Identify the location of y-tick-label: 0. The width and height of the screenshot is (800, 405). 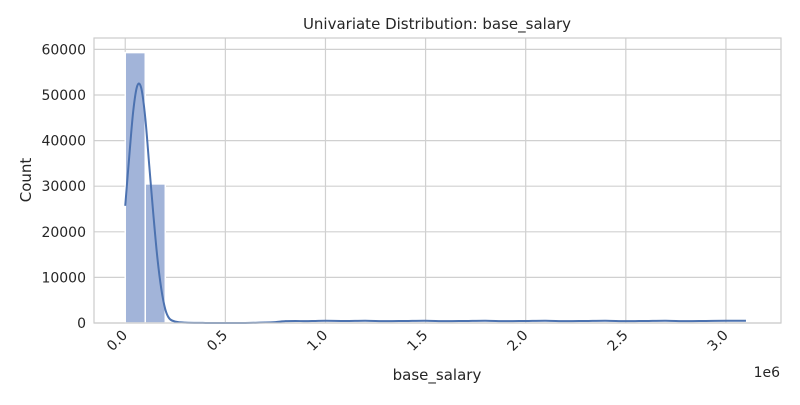
(81, 324).